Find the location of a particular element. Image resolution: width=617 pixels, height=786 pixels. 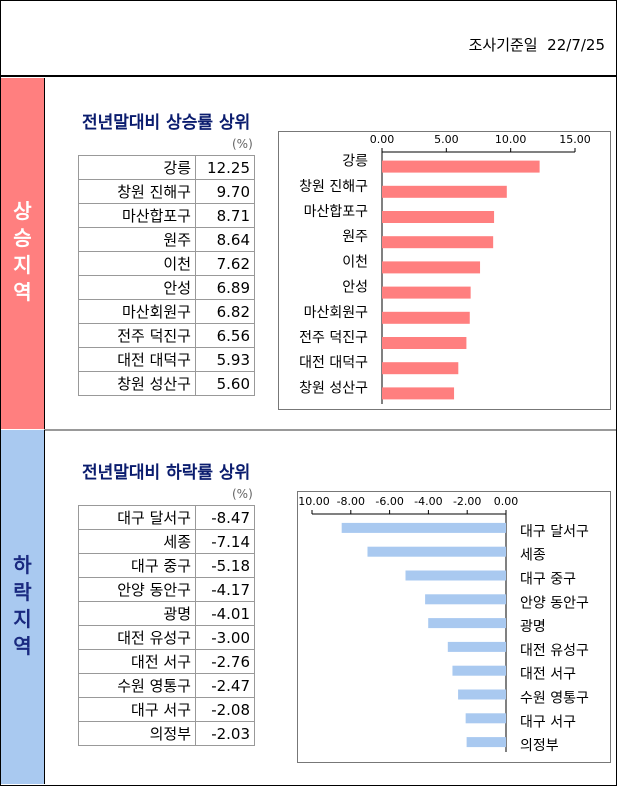

falling-region-value: -2.03 is located at coordinates (225, 733).